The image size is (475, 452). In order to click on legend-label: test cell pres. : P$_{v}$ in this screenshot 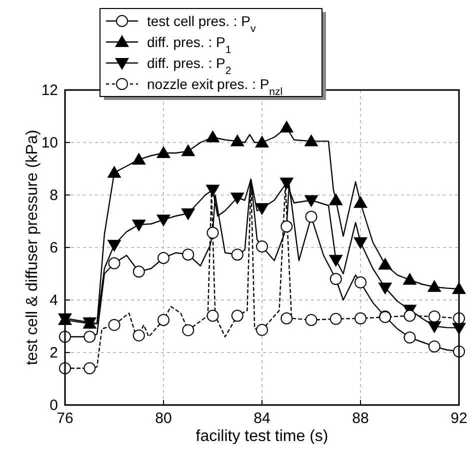, I will do `click(201, 24)`.